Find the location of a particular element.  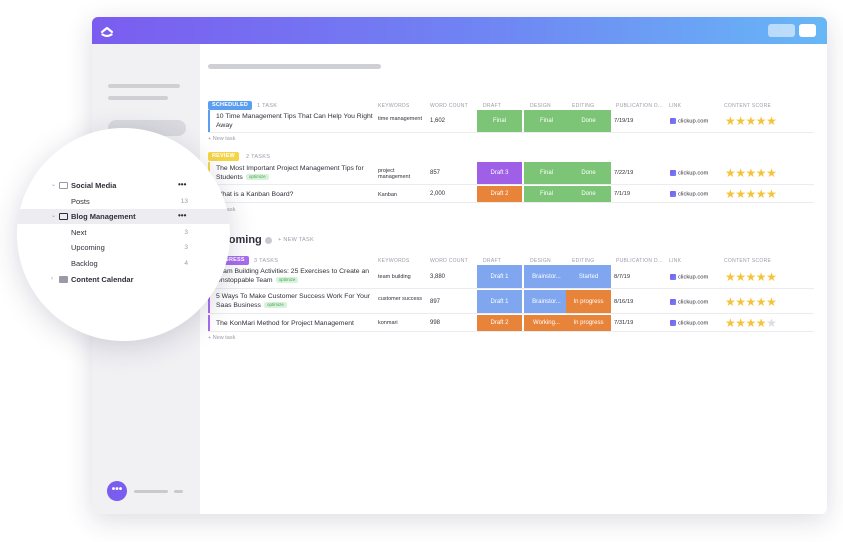

sidebar-item-content-calendar: › Content Calendar is located at coordinates (123, 279).